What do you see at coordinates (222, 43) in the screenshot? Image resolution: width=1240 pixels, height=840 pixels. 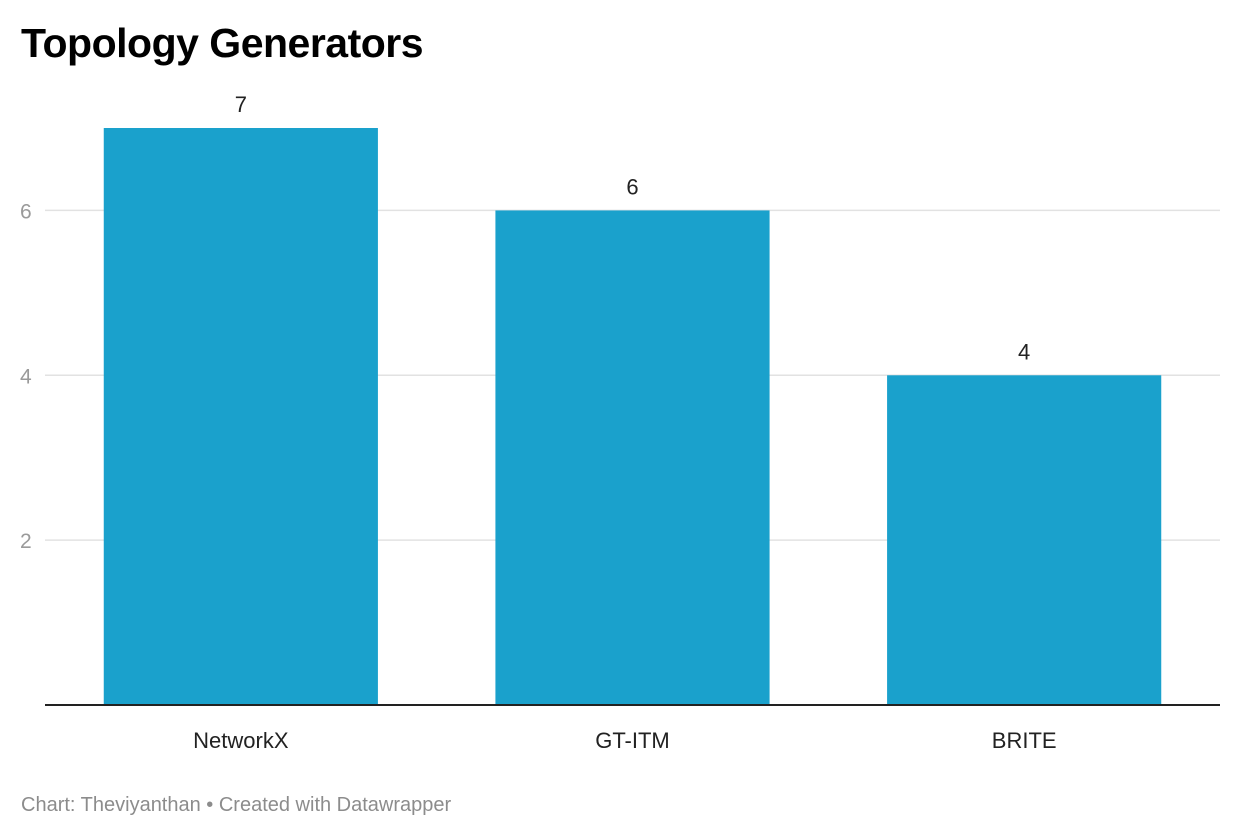 I see `chart-title: Topology Generators` at bounding box center [222, 43].